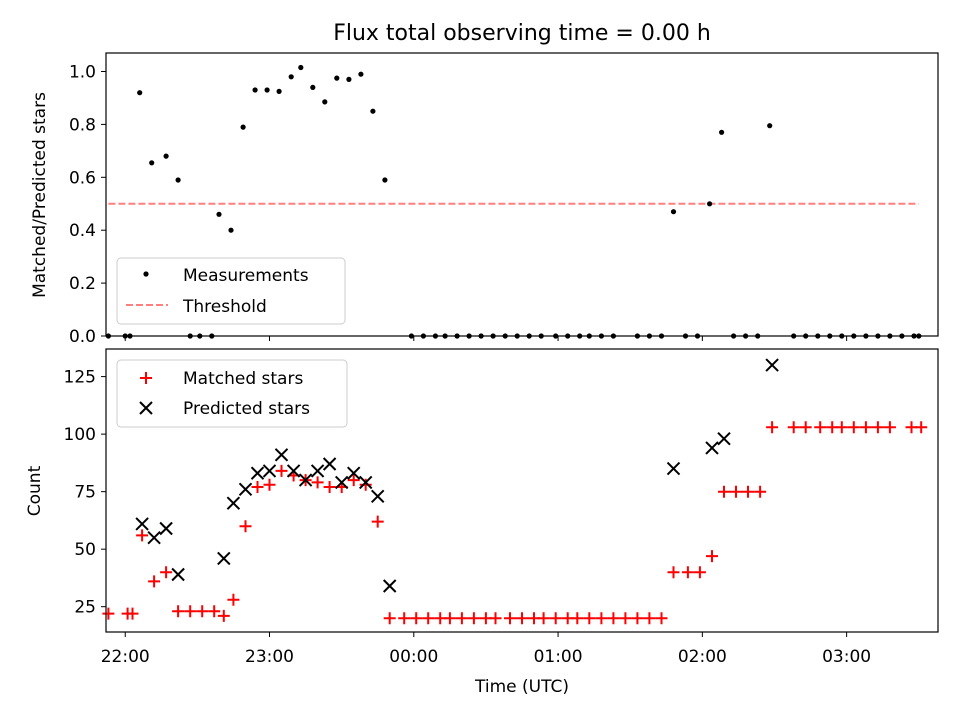  What do you see at coordinates (82, 231) in the screenshot?
I see `top-y-tick-label: 0.4` at bounding box center [82, 231].